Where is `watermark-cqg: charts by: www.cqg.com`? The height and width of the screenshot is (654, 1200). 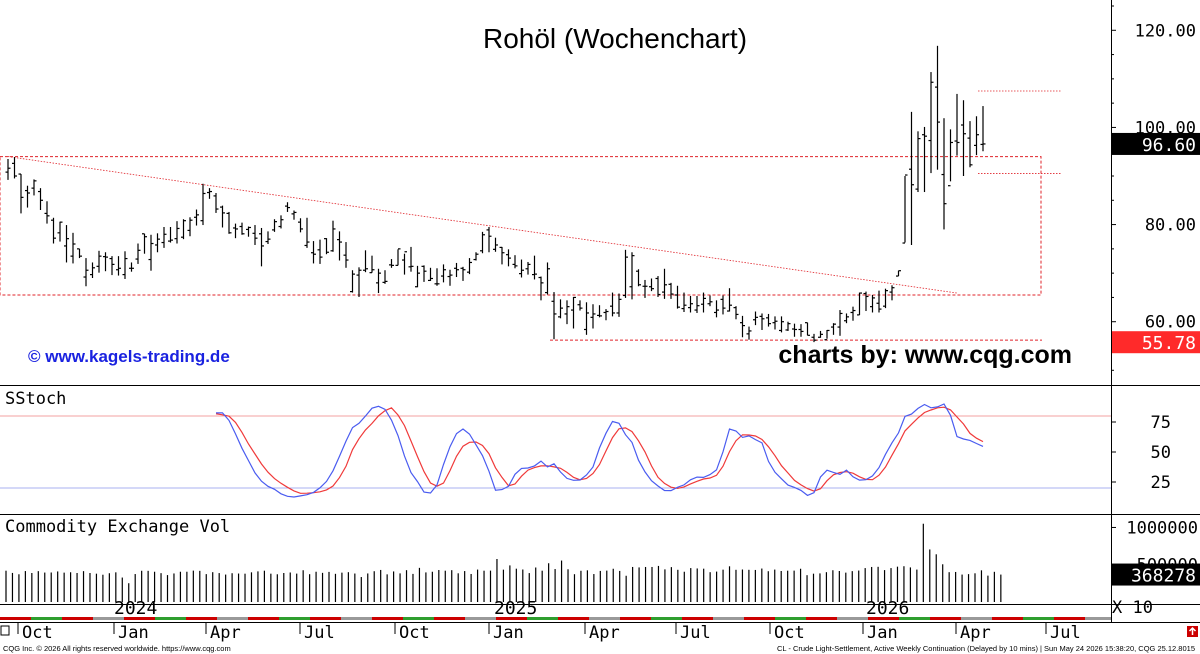 watermark-cqg: charts by: www.cqg.com is located at coordinates (925, 355).